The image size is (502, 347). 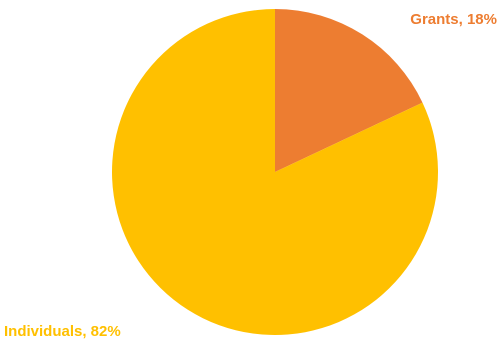 I want to click on slice-label-grants: Grants, 18%, so click(x=453, y=19).